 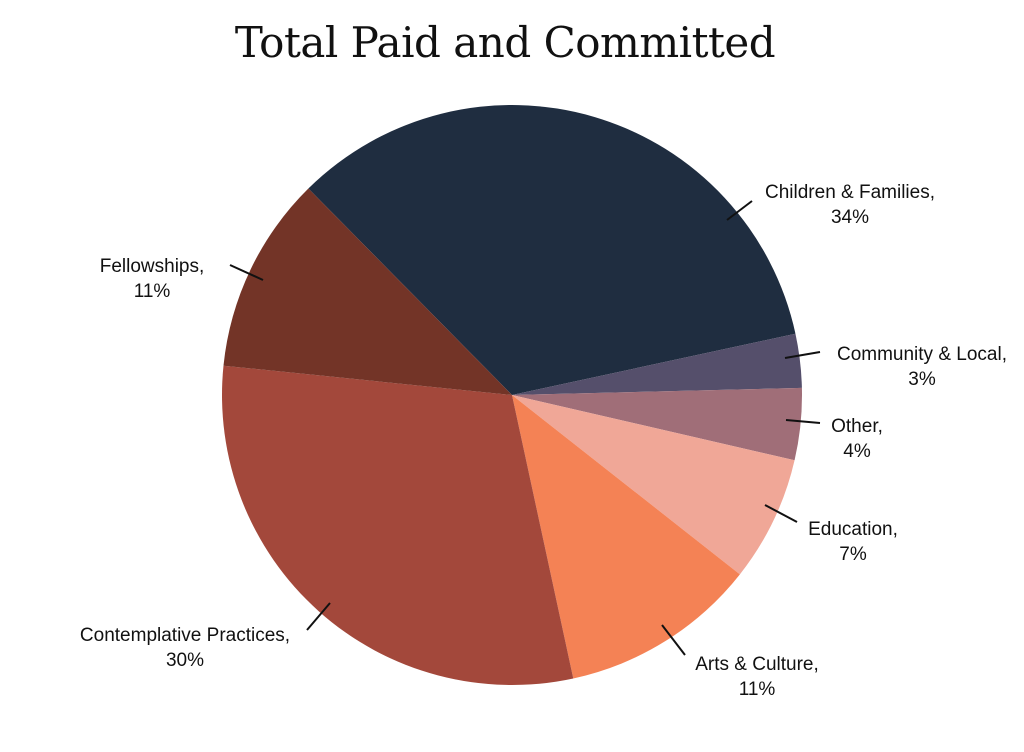 What do you see at coordinates (853, 542) in the screenshot?
I see `slice-label: Education, 7%` at bounding box center [853, 542].